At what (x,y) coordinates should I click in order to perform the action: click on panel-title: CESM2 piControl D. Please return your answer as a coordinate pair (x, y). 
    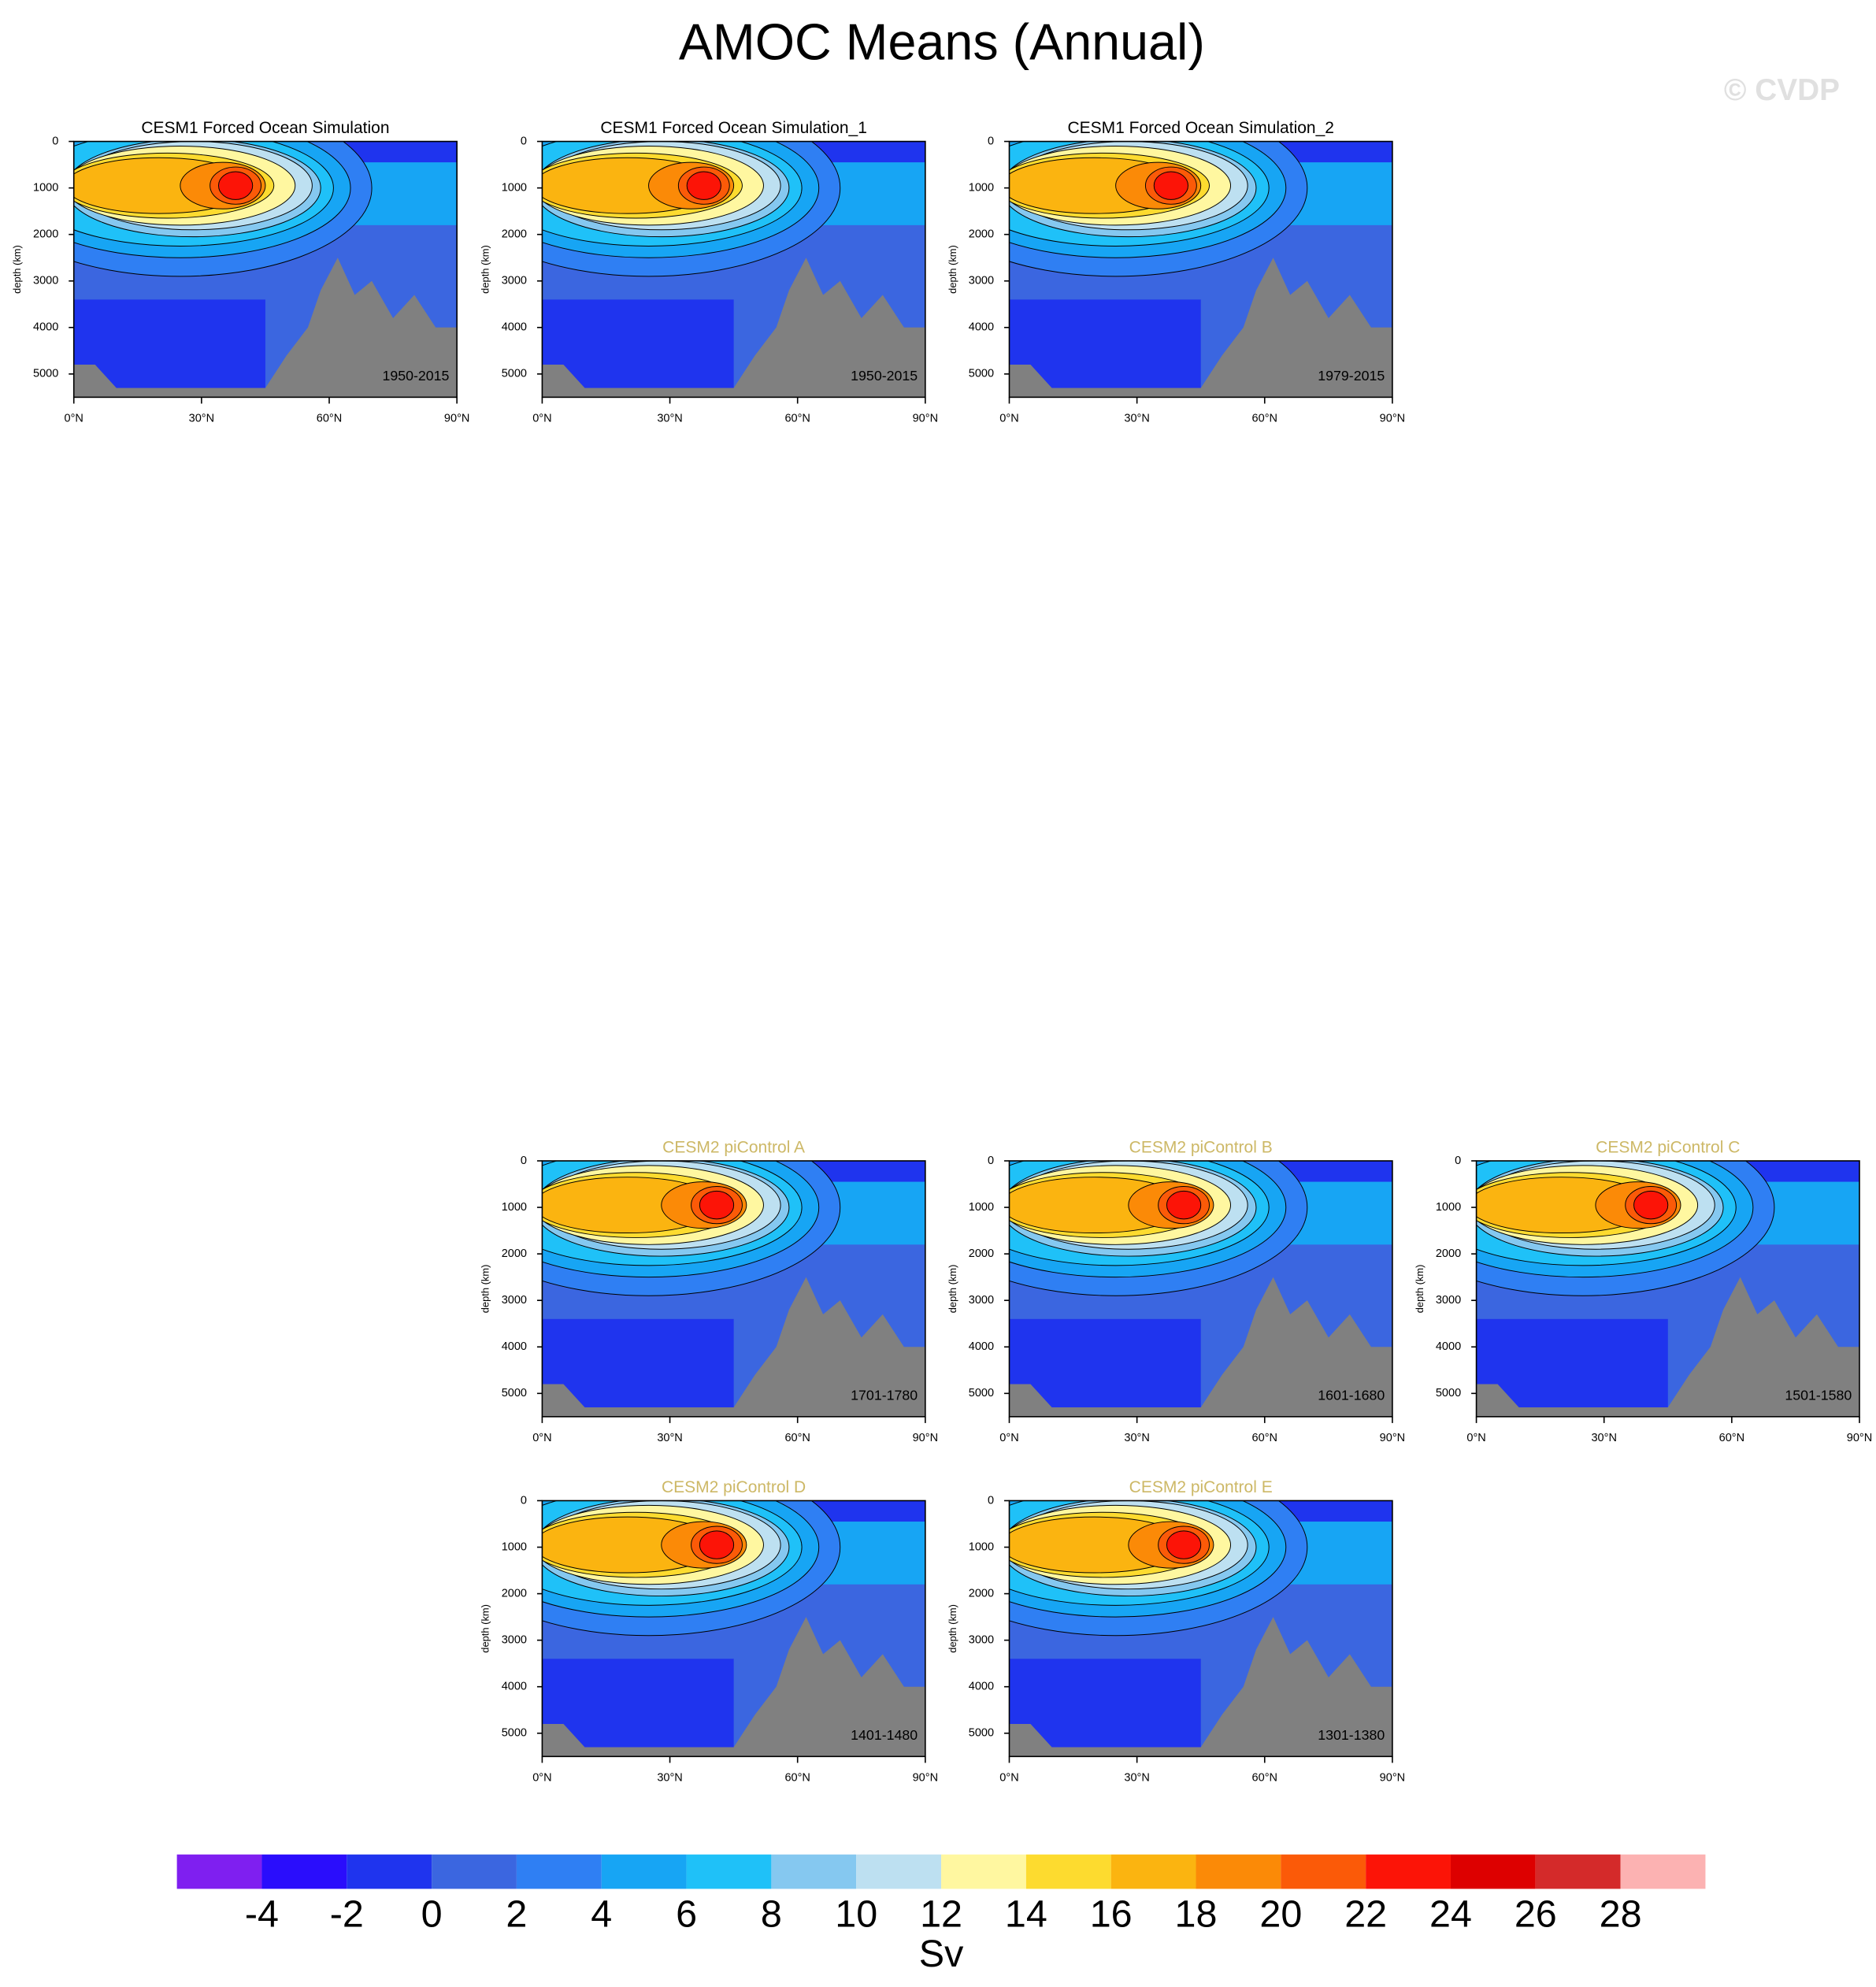
    Looking at the image, I should click on (734, 1487).